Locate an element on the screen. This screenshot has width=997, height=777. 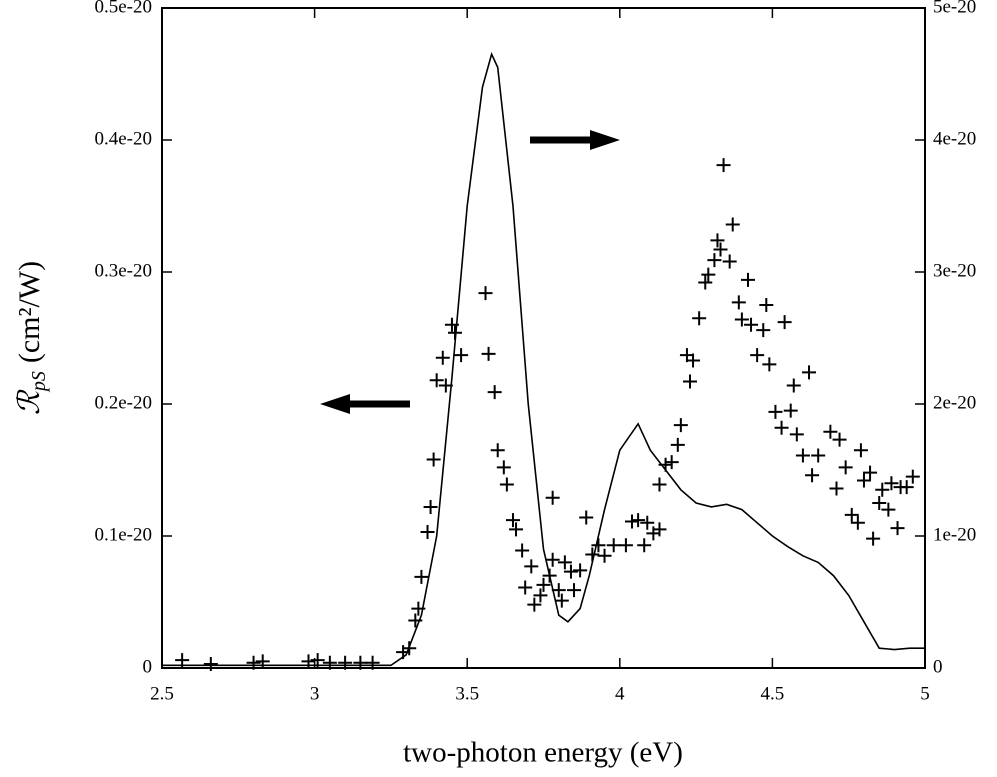
y-tick-label: 0.3e-20 is located at coordinates (123, 270).